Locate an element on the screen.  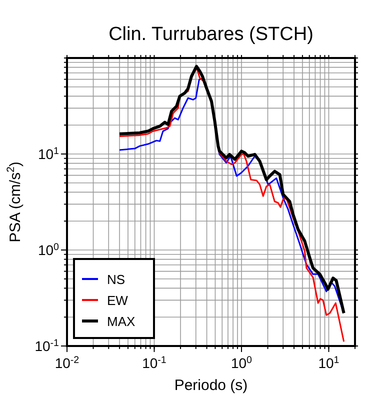
y-tick-label: 10$^{-1}$ is located at coordinates (46, 346).